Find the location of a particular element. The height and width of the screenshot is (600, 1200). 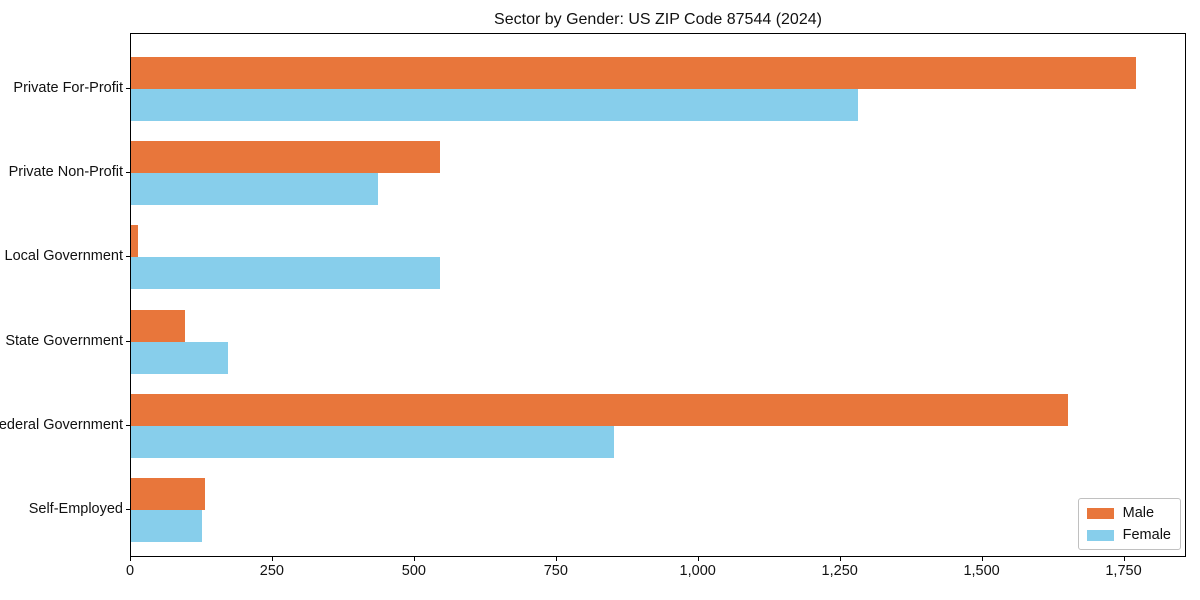

x-axis-tick-label-3: 500 is located at coordinates (413, 571).